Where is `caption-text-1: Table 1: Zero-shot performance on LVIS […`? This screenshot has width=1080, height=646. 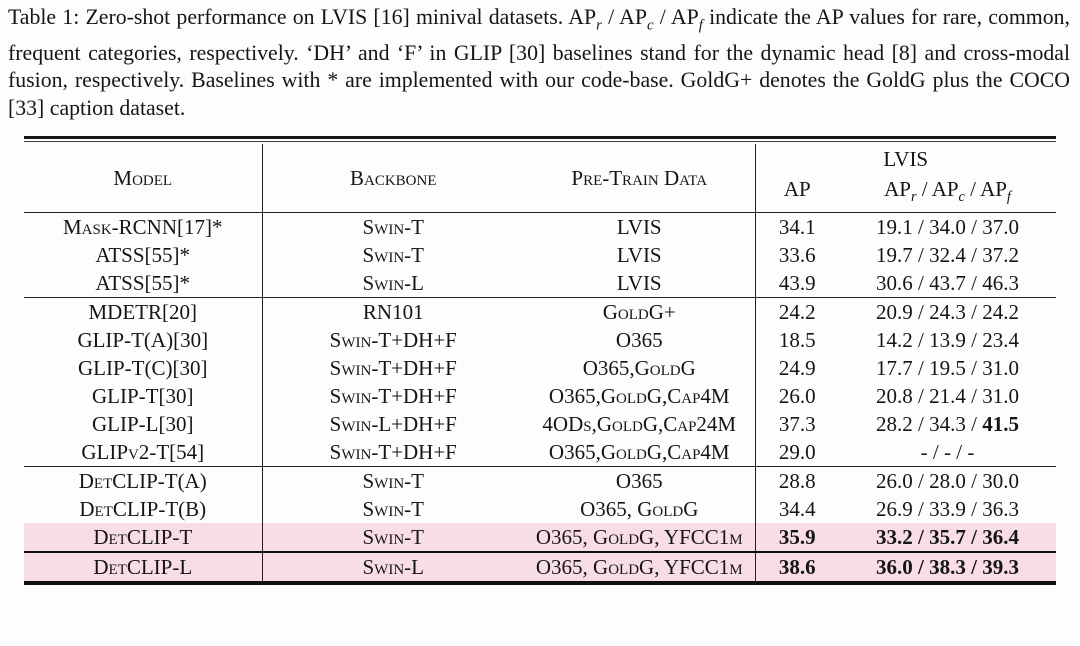 caption-text-1: Table 1: Zero-shot performance on LVIS [… is located at coordinates (302, 17).